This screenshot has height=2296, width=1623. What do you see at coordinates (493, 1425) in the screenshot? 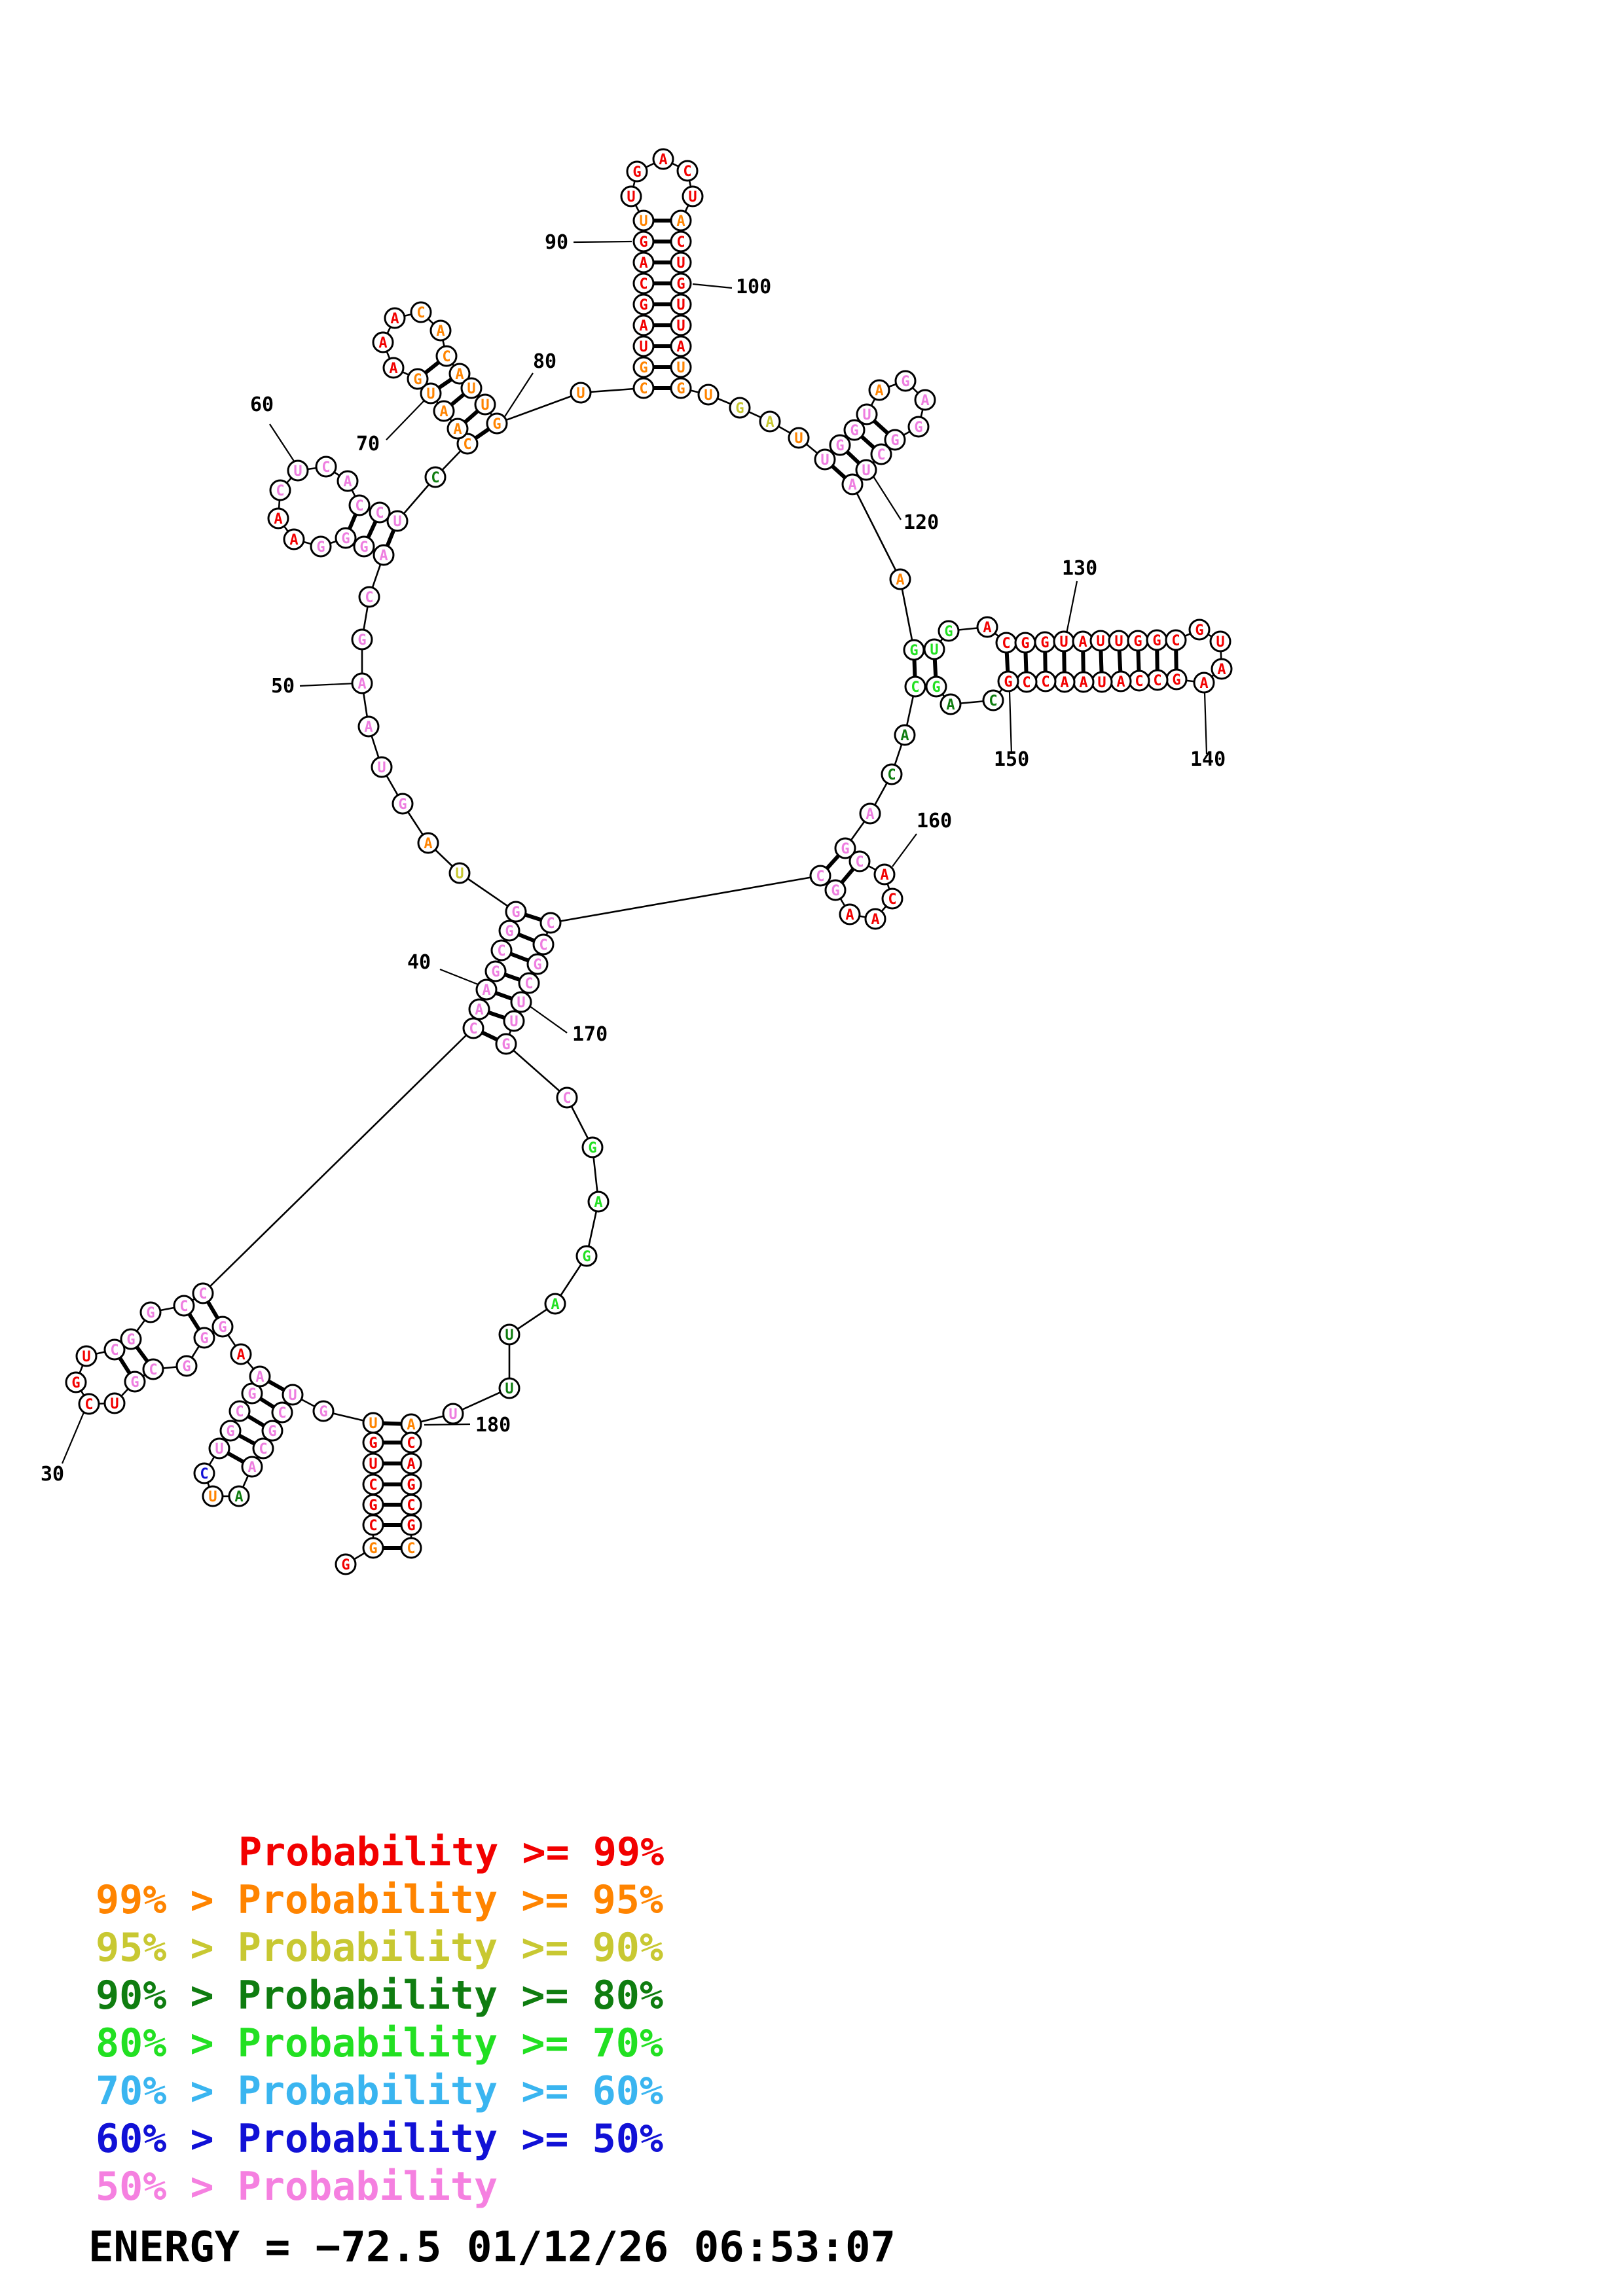
I see `position-label-180: 180` at bounding box center [493, 1425].